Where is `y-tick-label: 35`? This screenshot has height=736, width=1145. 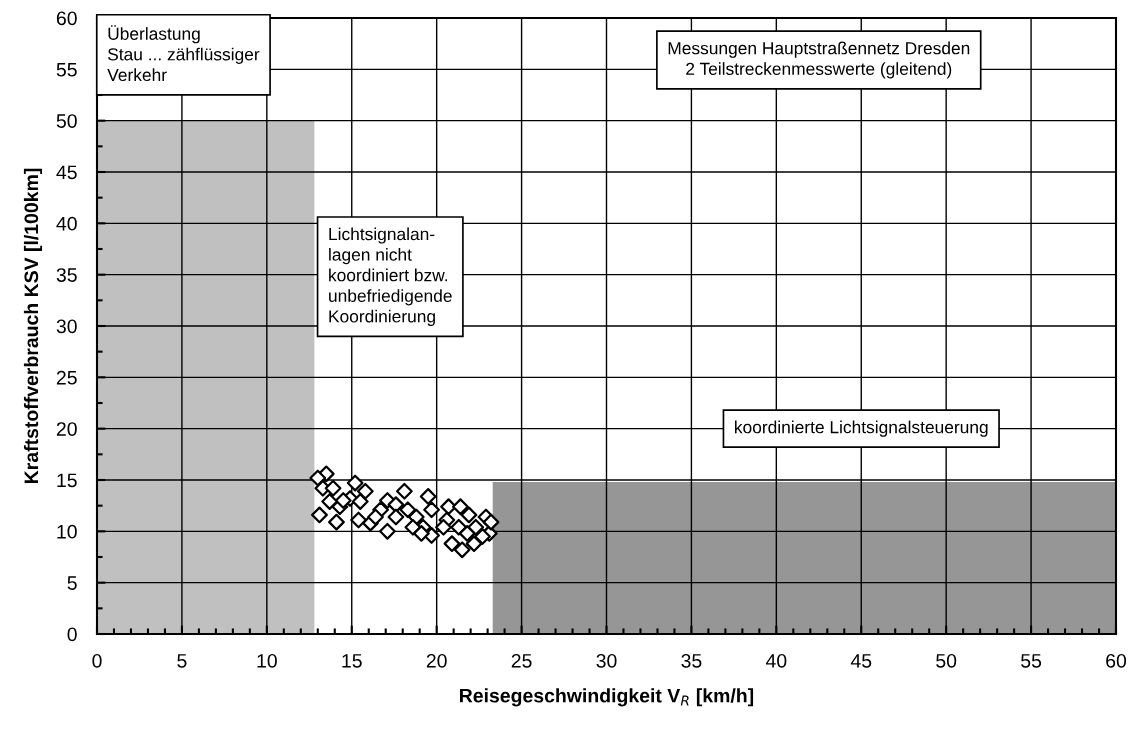
y-tick-label: 35 is located at coordinates (66, 275).